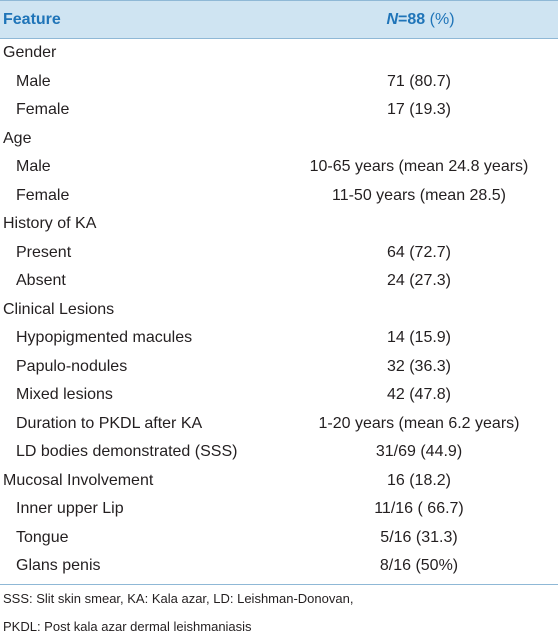 This screenshot has width=558, height=641. I want to click on row-feature: Tongue, so click(42, 537).